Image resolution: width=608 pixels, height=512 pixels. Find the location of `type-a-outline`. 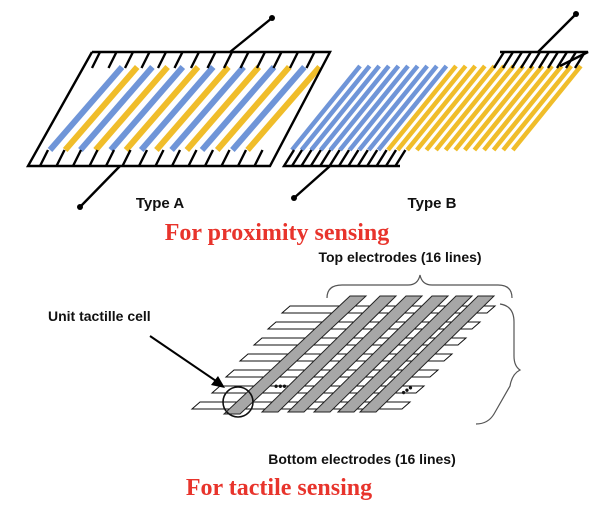

type-a-outline is located at coordinates (178, 109).